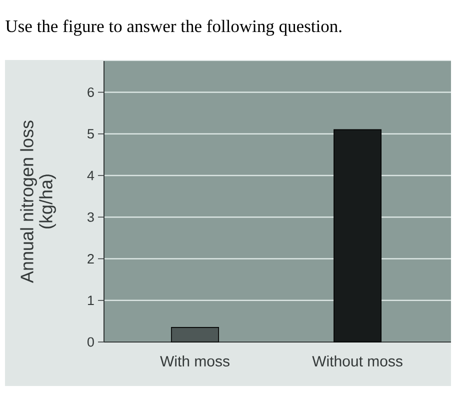 The height and width of the screenshot is (401, 466). Describe the element at coordinates (90, 134) in the screenshot. I see `y-tick-label: 5` at that location.